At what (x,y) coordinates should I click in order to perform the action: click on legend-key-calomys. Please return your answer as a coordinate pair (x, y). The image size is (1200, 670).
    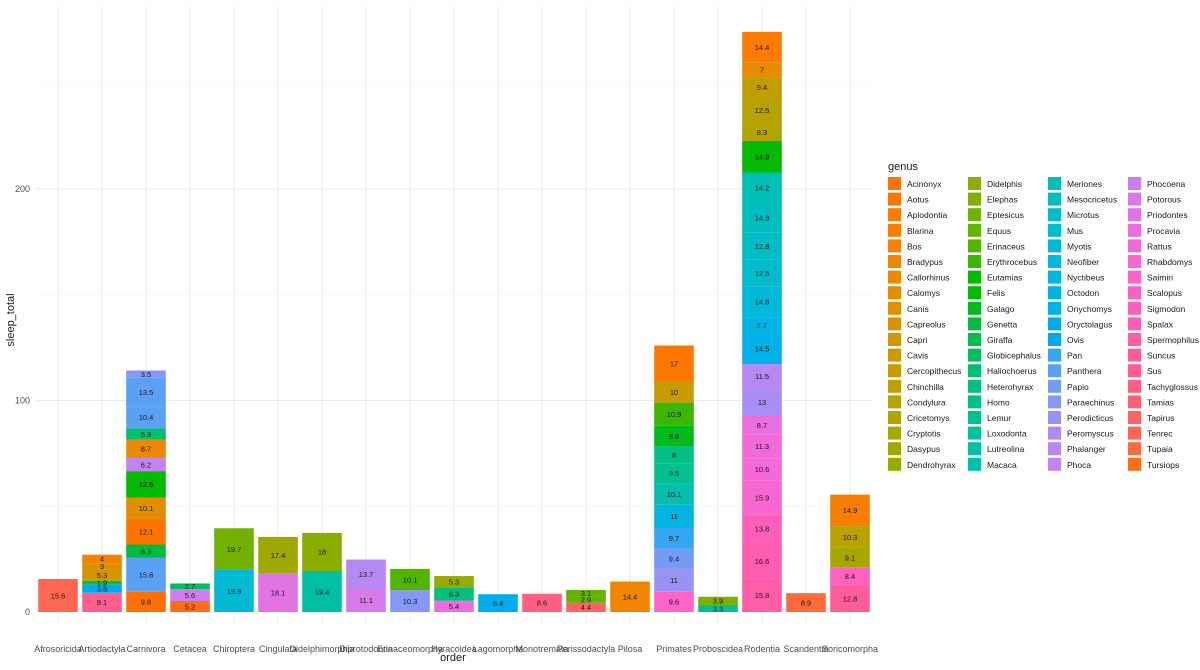
    Looking at the image, I should click on (894, 293).